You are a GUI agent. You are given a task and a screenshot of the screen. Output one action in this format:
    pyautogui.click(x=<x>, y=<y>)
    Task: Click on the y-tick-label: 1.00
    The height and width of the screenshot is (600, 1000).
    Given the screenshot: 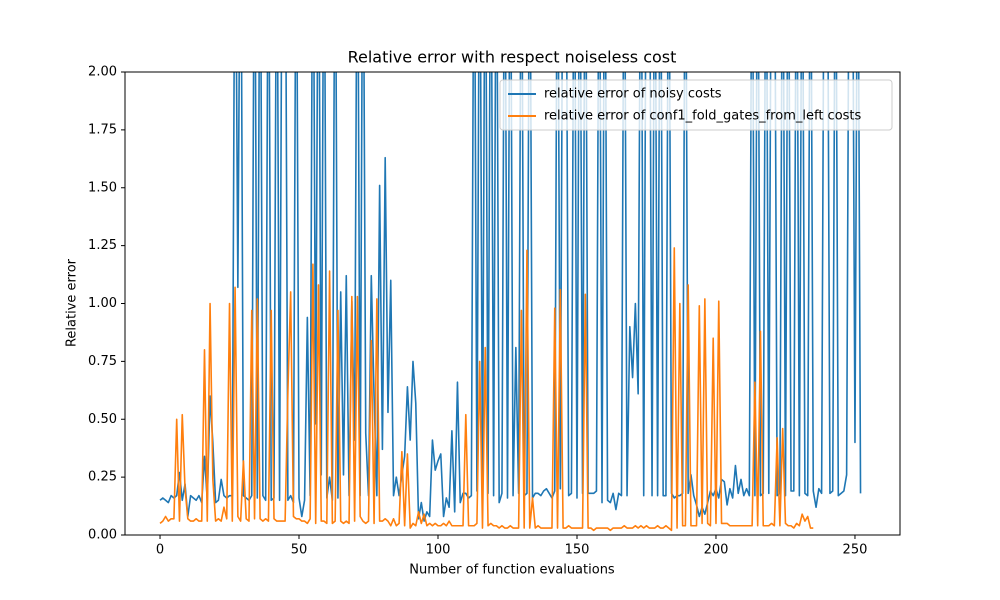 What is the action you would take?
    pyautogui.click(x=102, y=303)
    